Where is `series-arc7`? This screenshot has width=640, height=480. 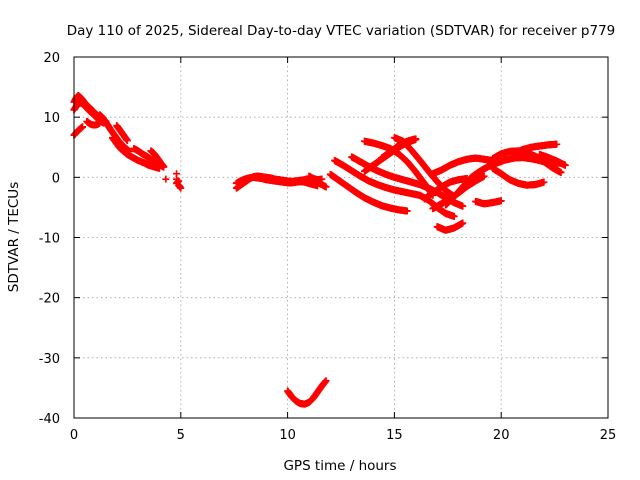 series-arc7 is located at coordinates (135, 153).